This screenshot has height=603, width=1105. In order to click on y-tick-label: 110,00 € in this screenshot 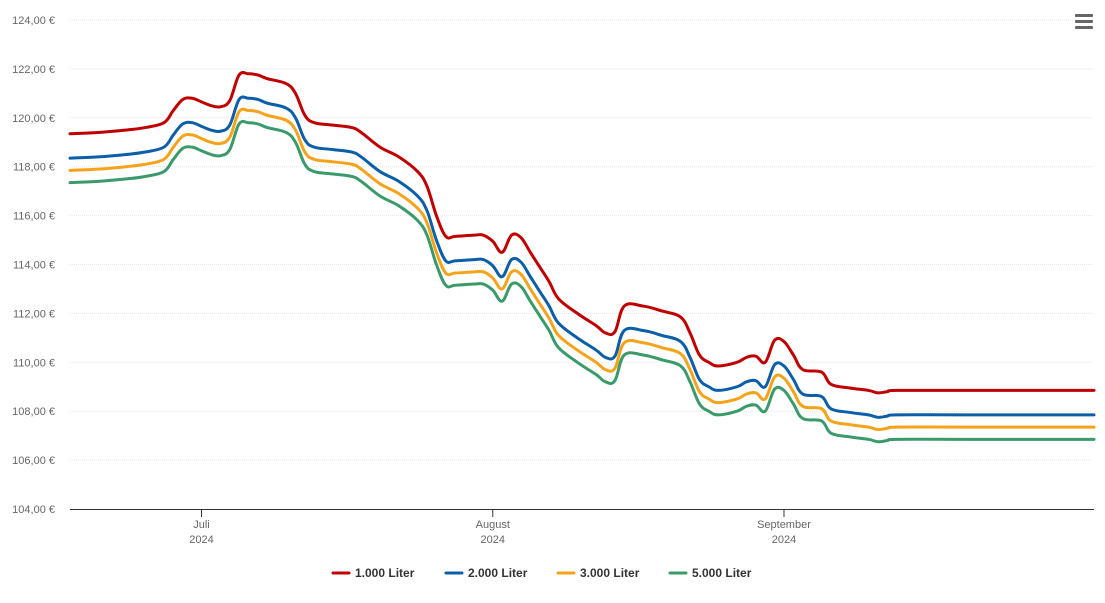, I will do `click(34, 363)`.